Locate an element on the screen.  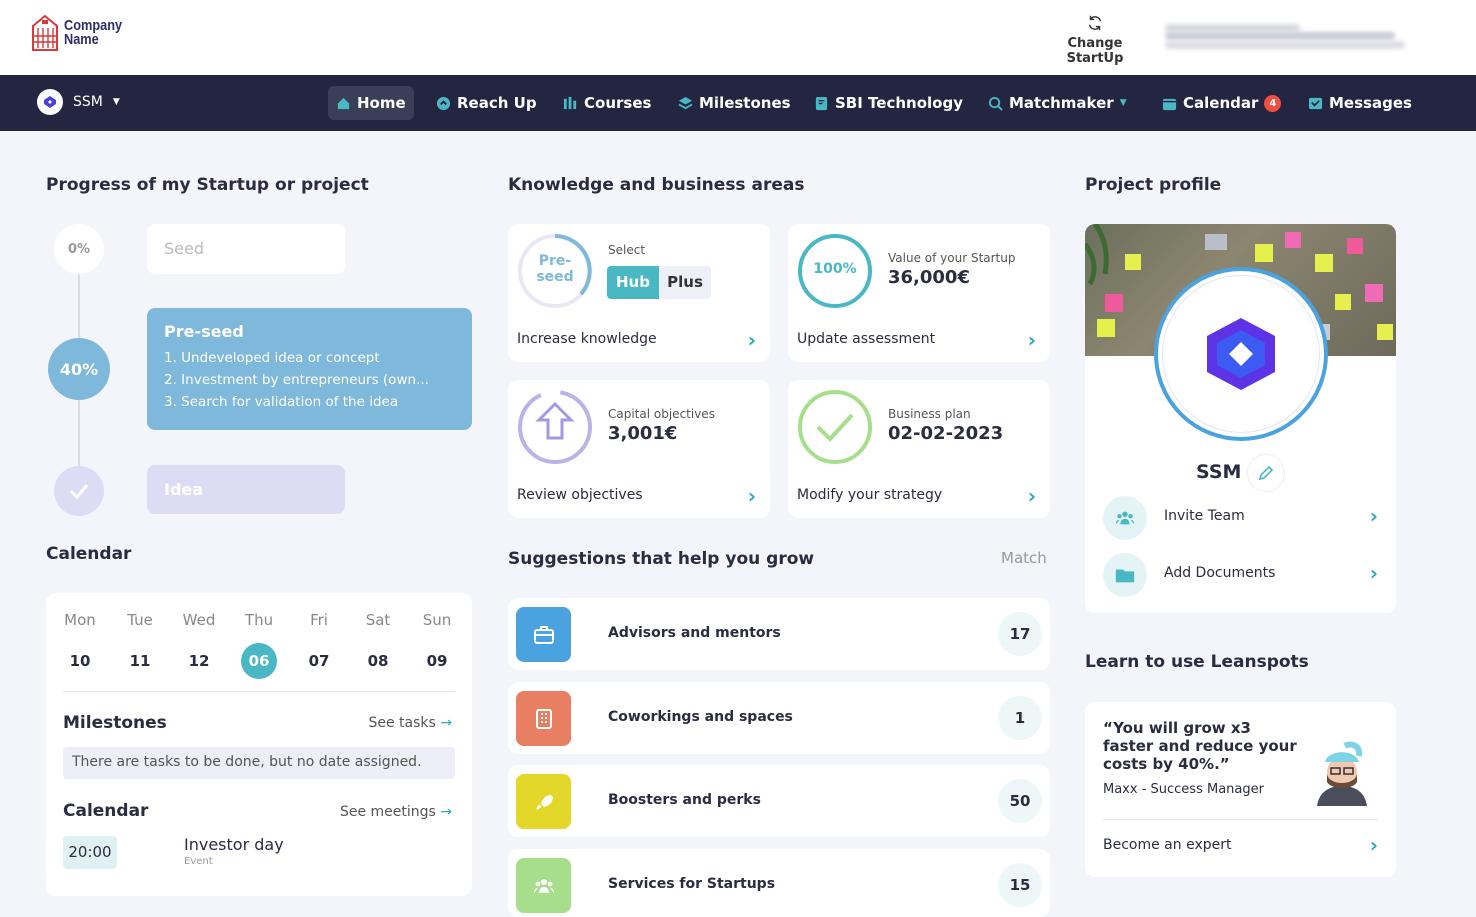
check-circle-icon is located at coordinates (835, 427).